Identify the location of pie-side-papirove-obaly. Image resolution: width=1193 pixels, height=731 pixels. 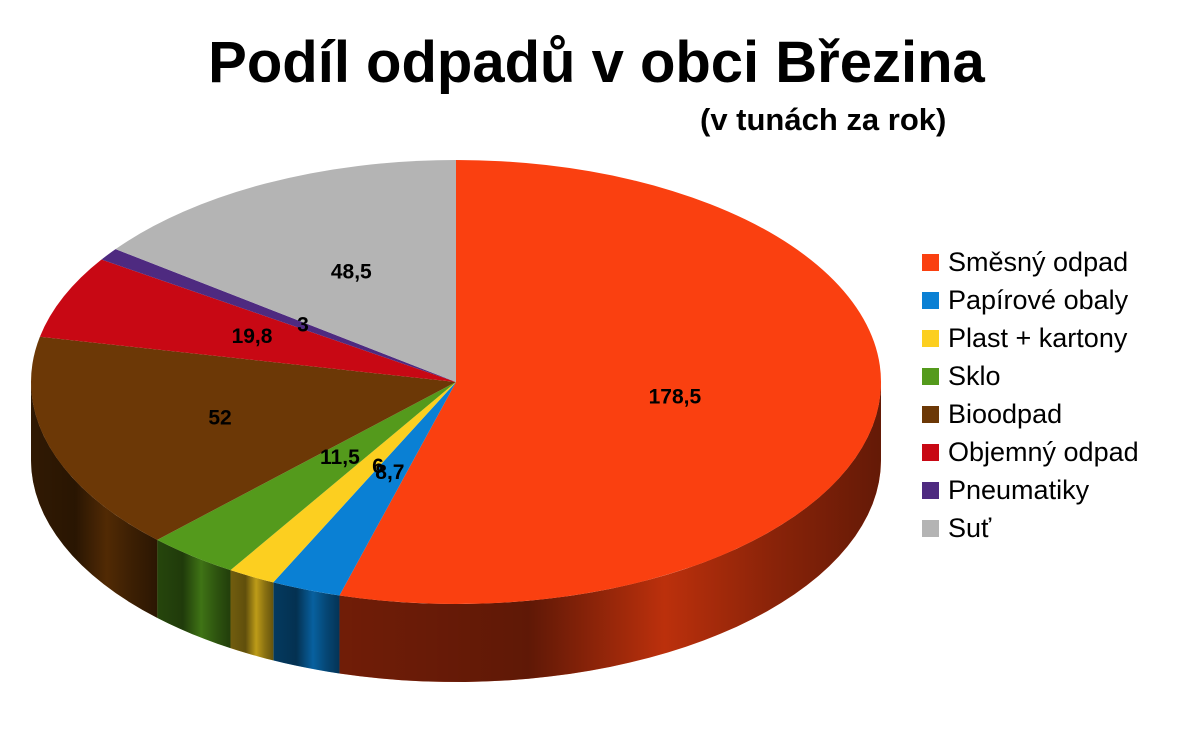
(306, 628).